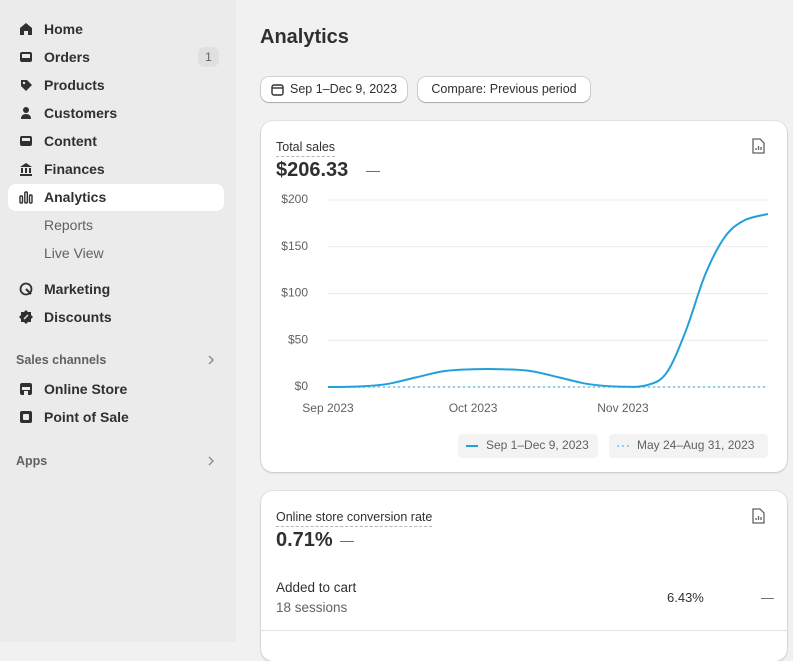  What do you see at coordinates (316, 587) in the screenshot?
I see `row-label: Added to cart` at bounding box center [316, 587].